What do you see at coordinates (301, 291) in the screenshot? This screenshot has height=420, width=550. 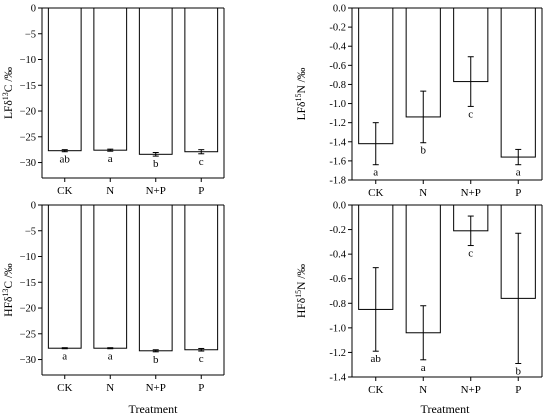 I see `y-axis-label: HFδ15N /‰` at bounding box center [301, 291].